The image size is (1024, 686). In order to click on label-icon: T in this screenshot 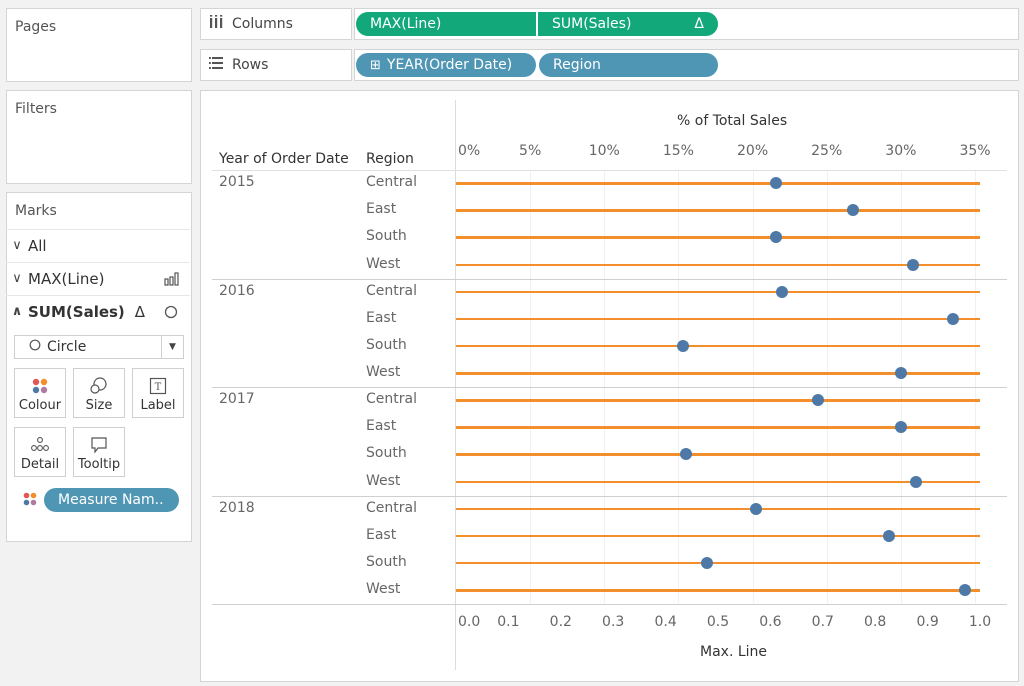, I will do `click(158, 388)`.